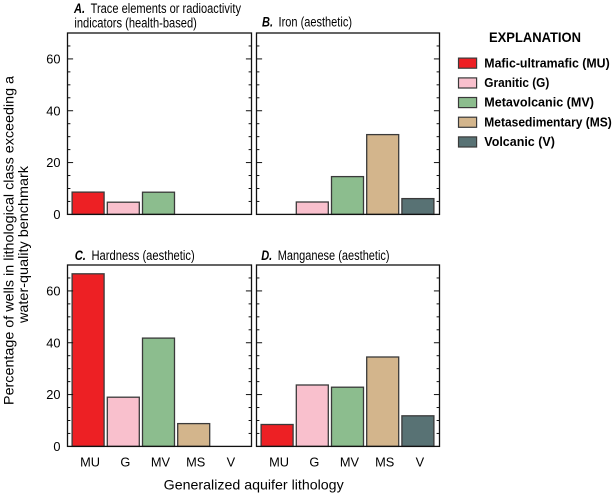  What do you see at coordinates (516, 83) in the screenshot?
I see `svg-text: Granitic (G)` at bounding box center [516, 83].